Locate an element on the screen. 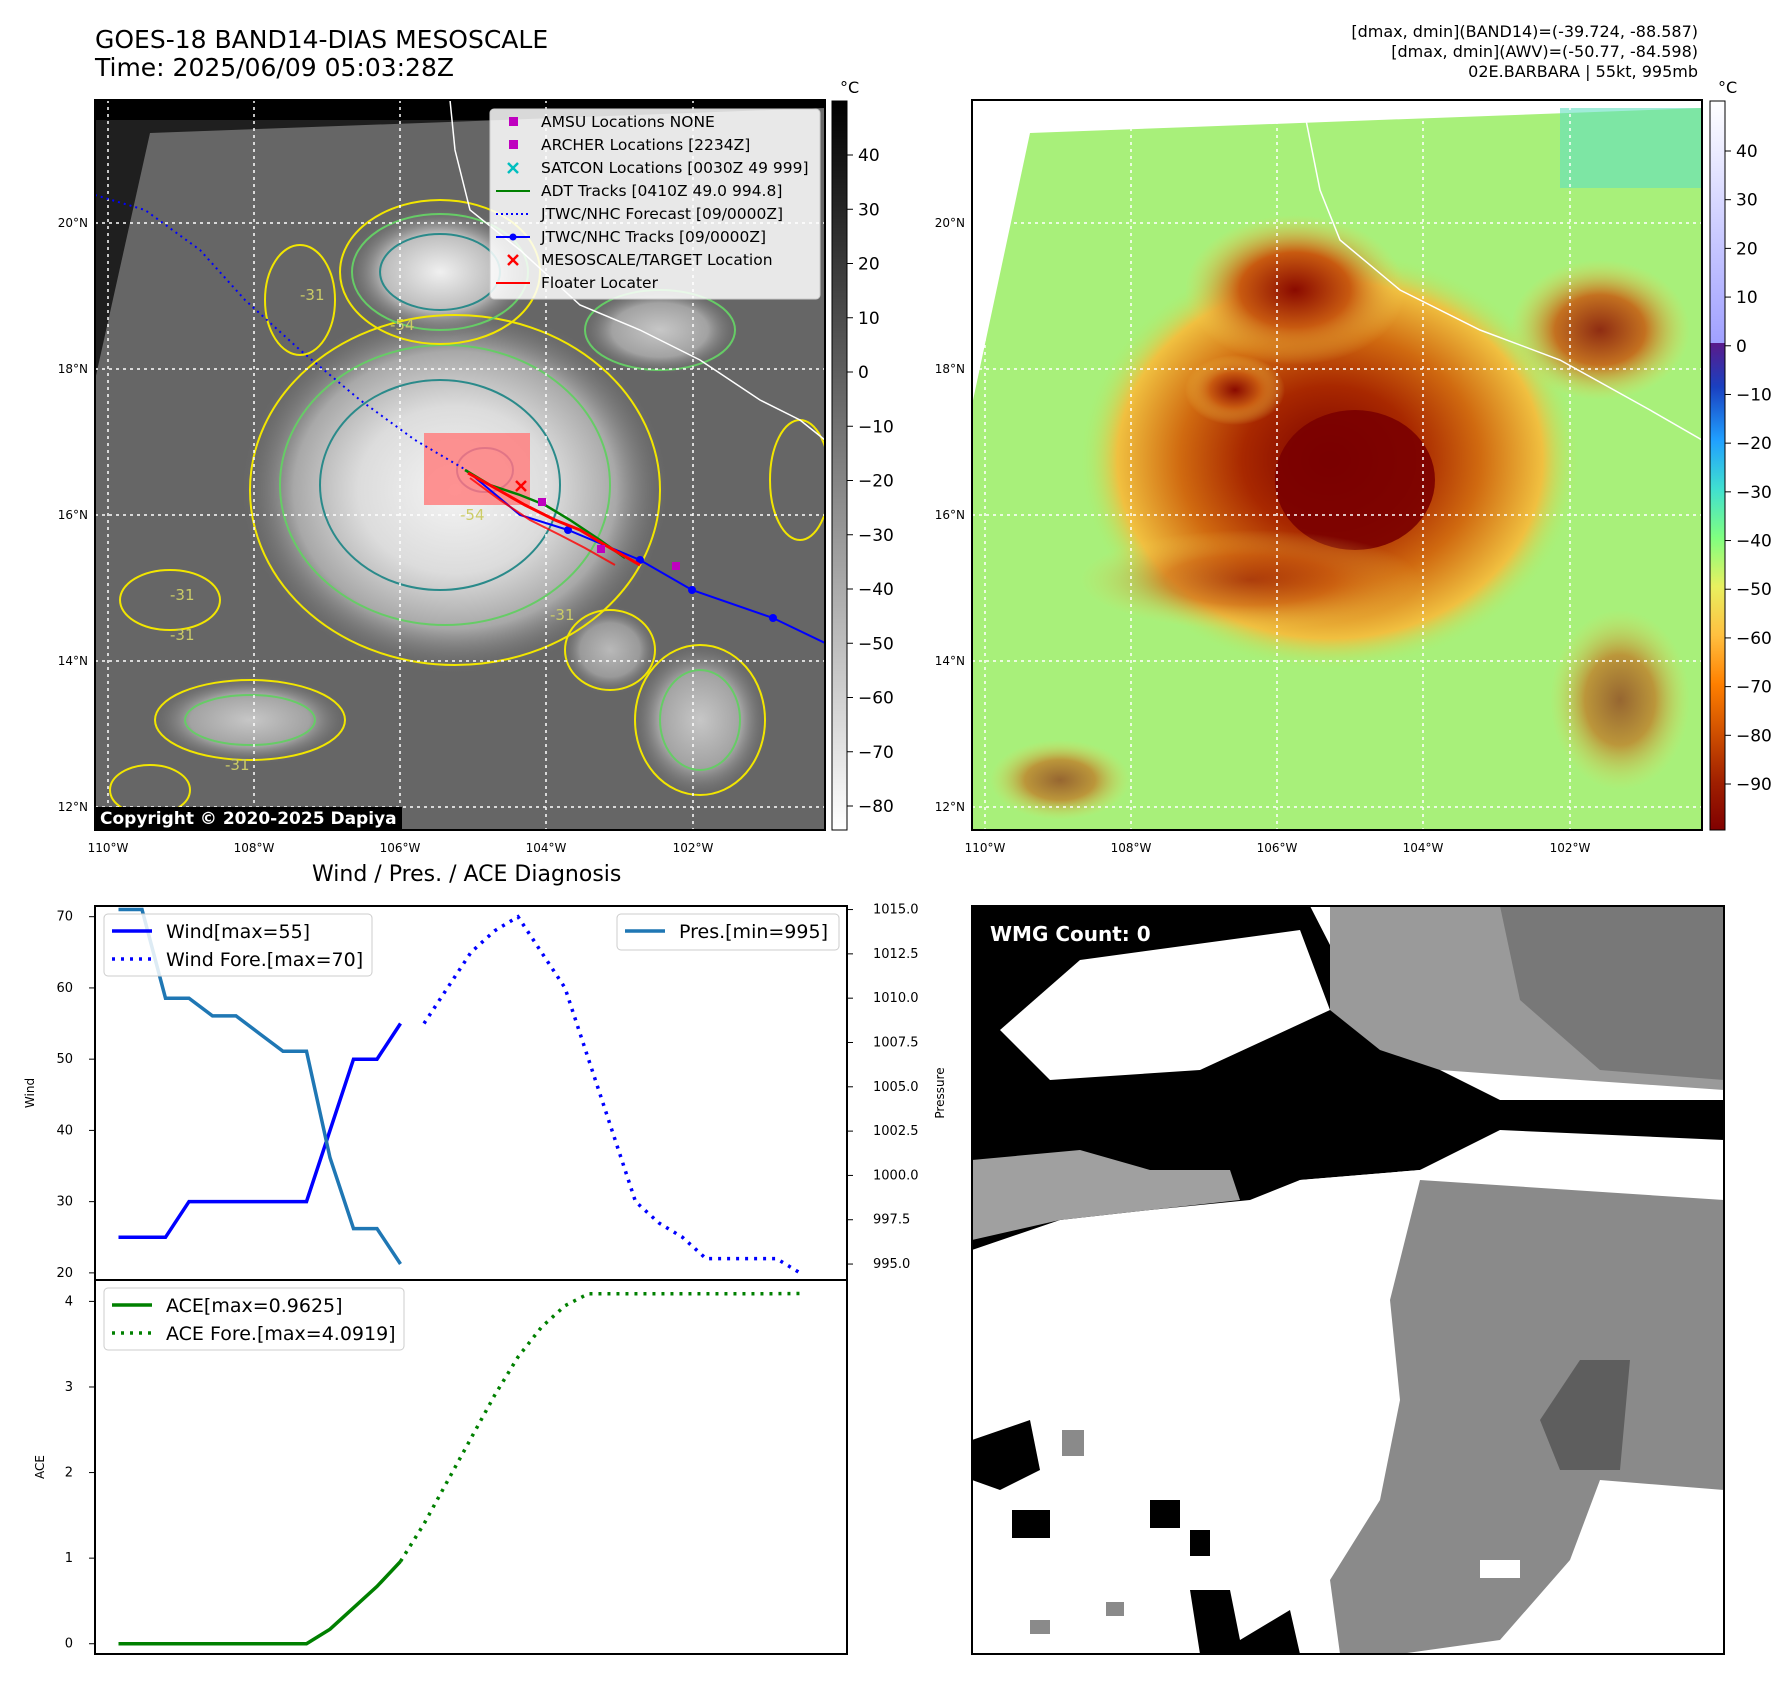 Image resolution: width=1788 pixels, height=1690 pixels. lat-label: 16°N is located at coordinates (950, 515).